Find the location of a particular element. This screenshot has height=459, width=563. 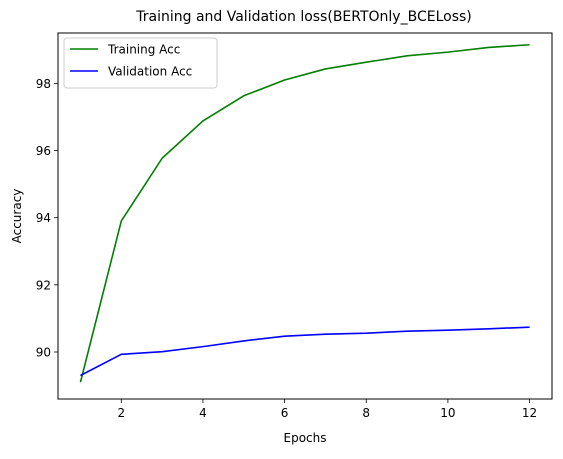

x-axis-label: Epochs is located at coordinates (305, 438).